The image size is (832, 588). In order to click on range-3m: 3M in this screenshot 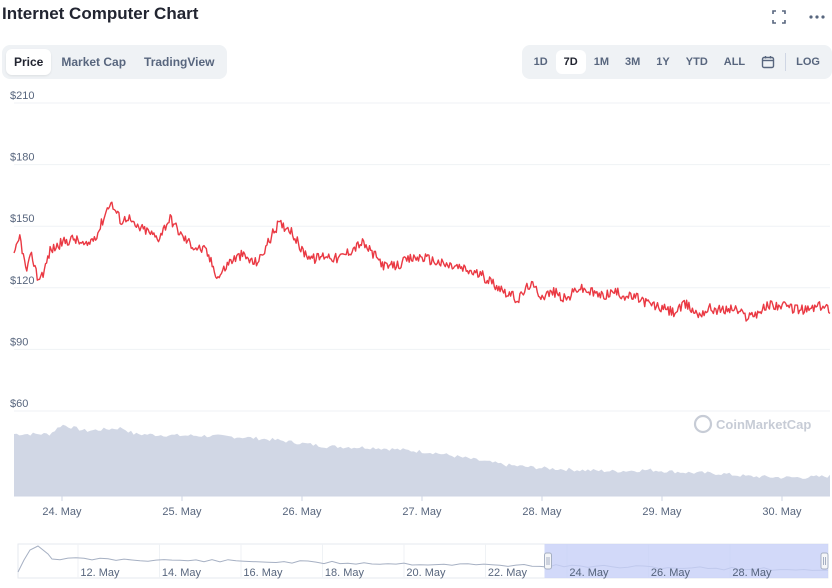, I will do `click(633, 62)`.